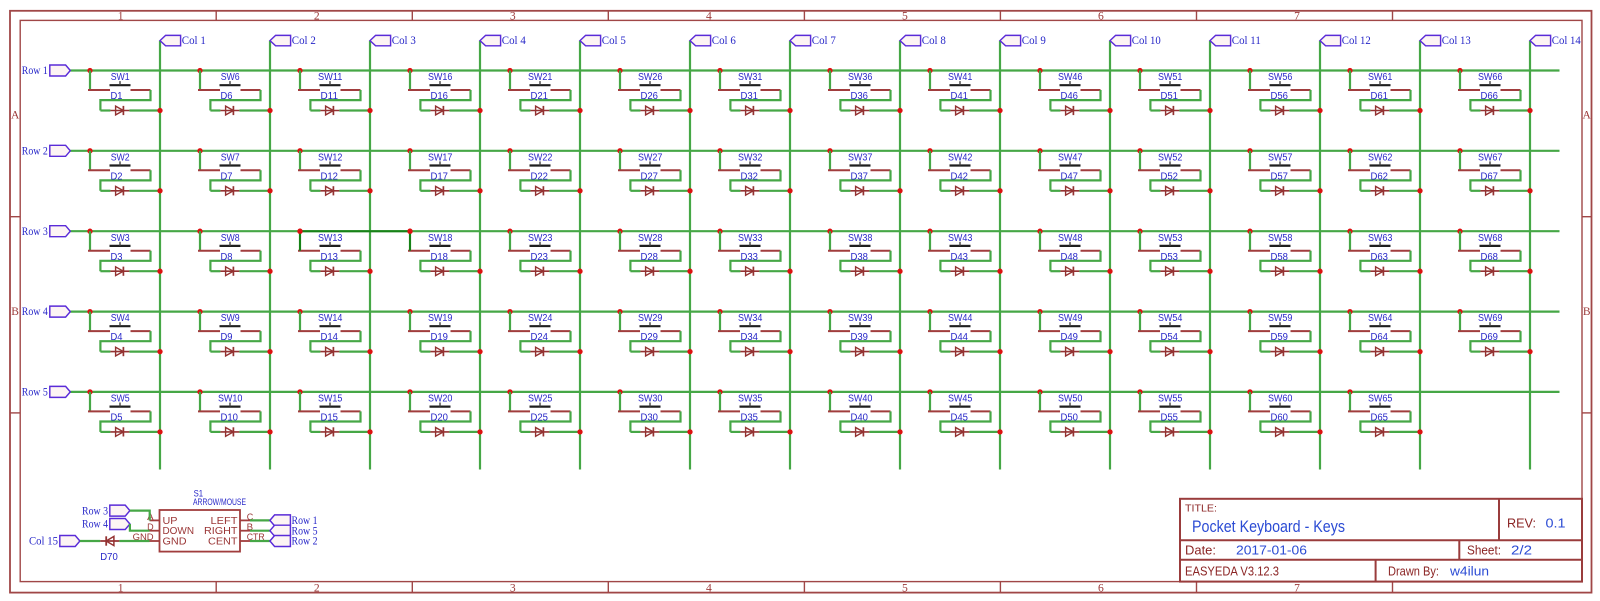 The image size is (1600, 601). Describe the element at coordinates (540, 96) in the screenshot. I see `svg-text: D21` at that location.